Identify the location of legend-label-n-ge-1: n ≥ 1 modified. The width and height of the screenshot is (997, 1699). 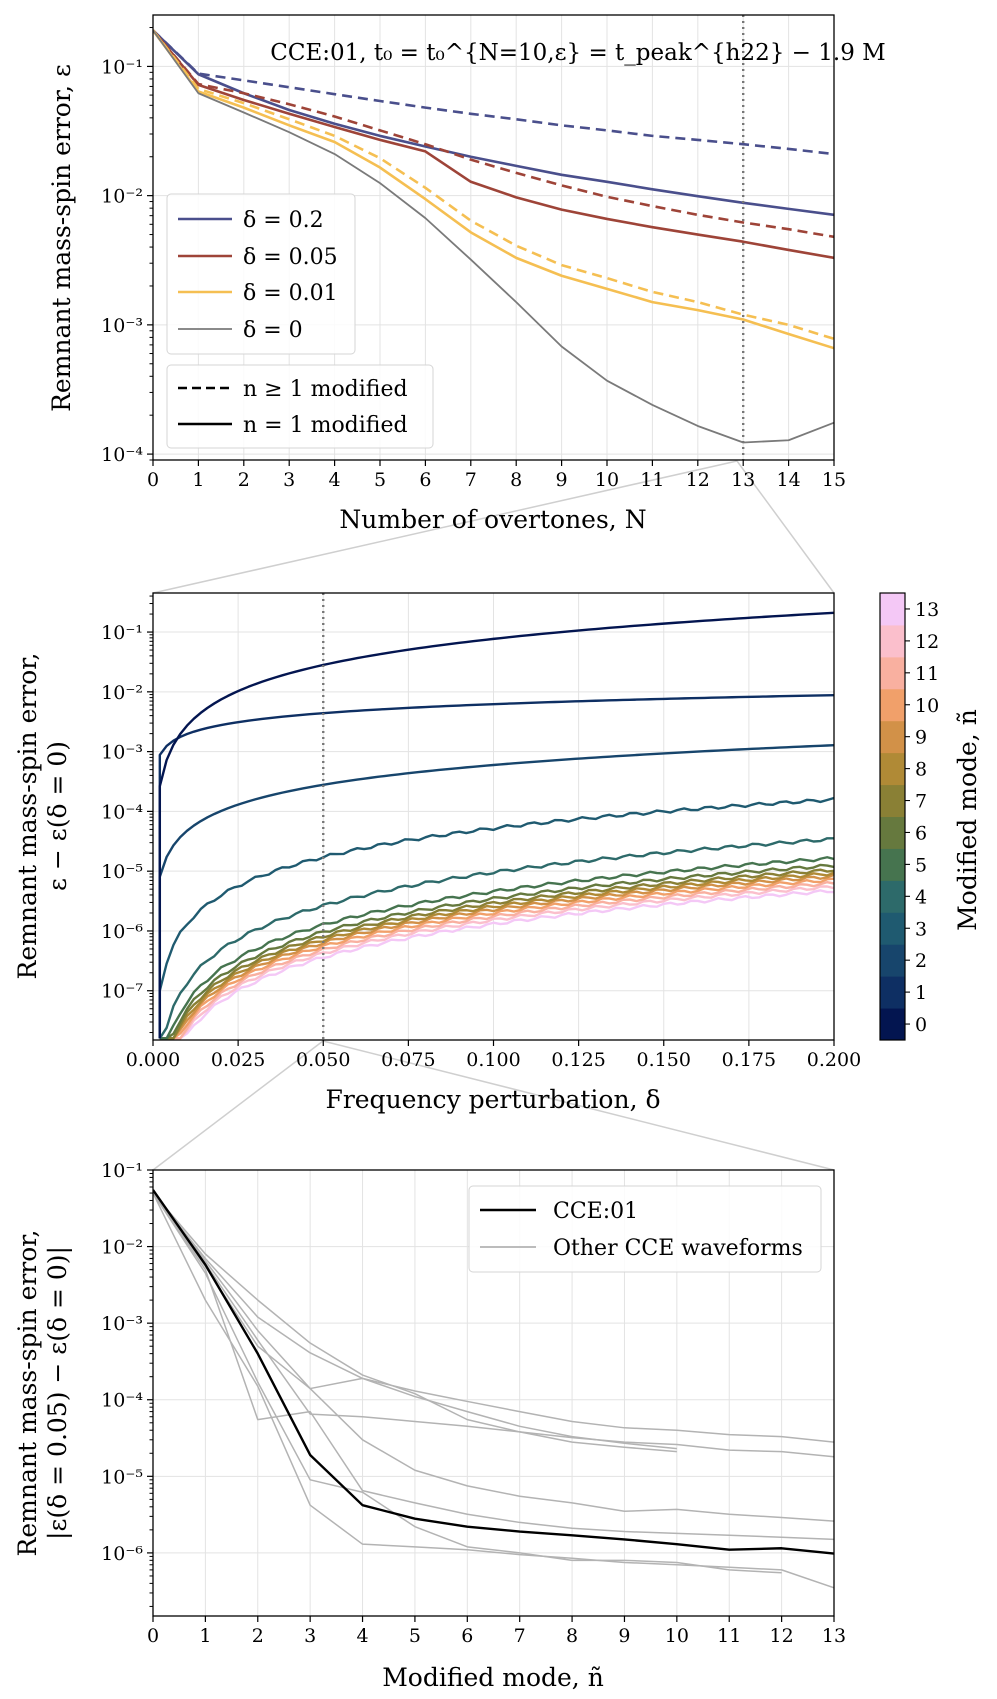
(325, 389).